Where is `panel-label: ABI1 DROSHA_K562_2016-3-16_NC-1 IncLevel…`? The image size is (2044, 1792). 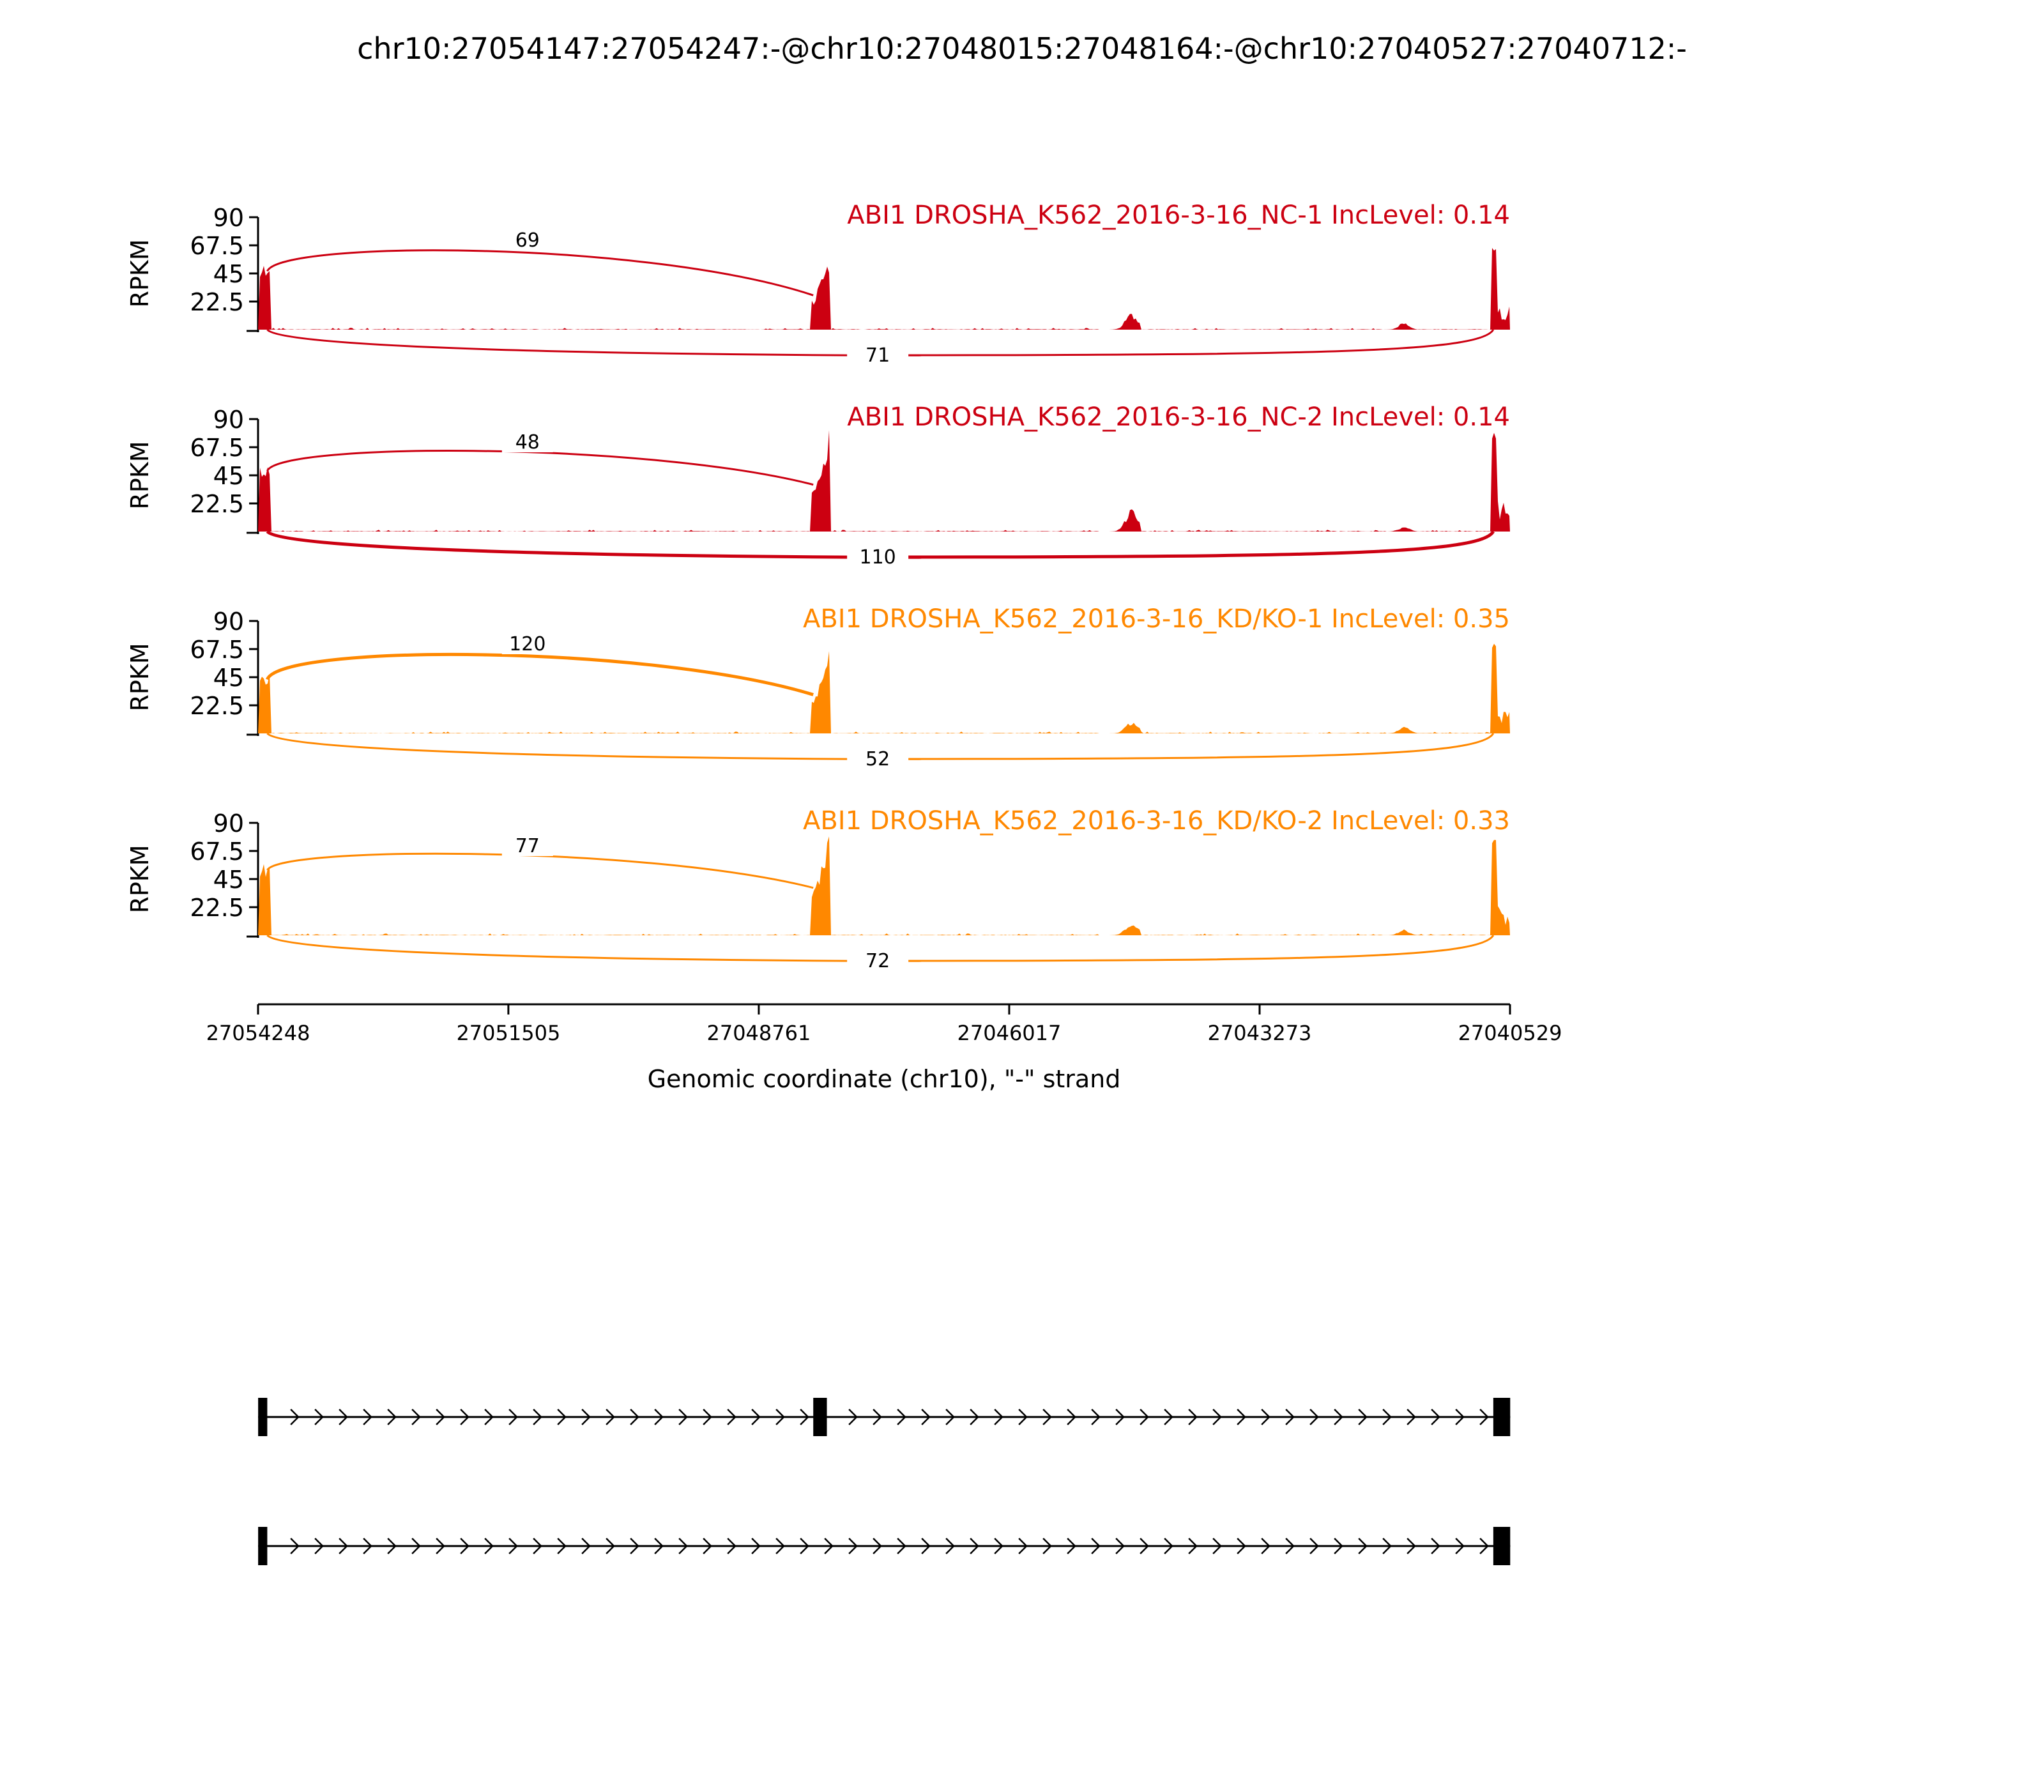
panel-label: ABI1 DROSHA_K562_2016-3-16_NC-1 IncLevel… is located at coordinates (1178, 216).